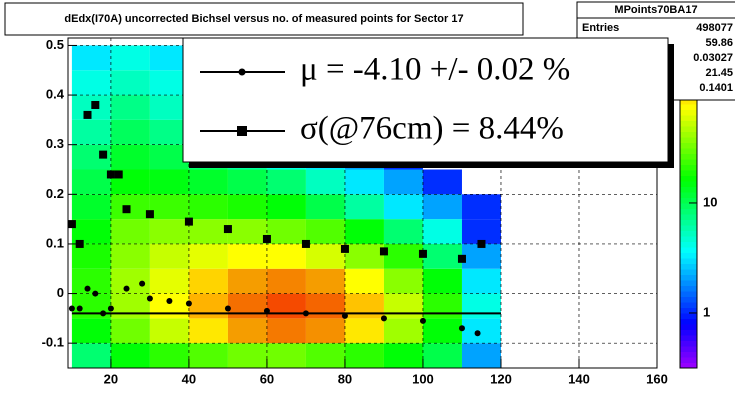 The width and height of the screenshot is (735, 413). I want to click on x-tick-label: 60, so click(267, 378).